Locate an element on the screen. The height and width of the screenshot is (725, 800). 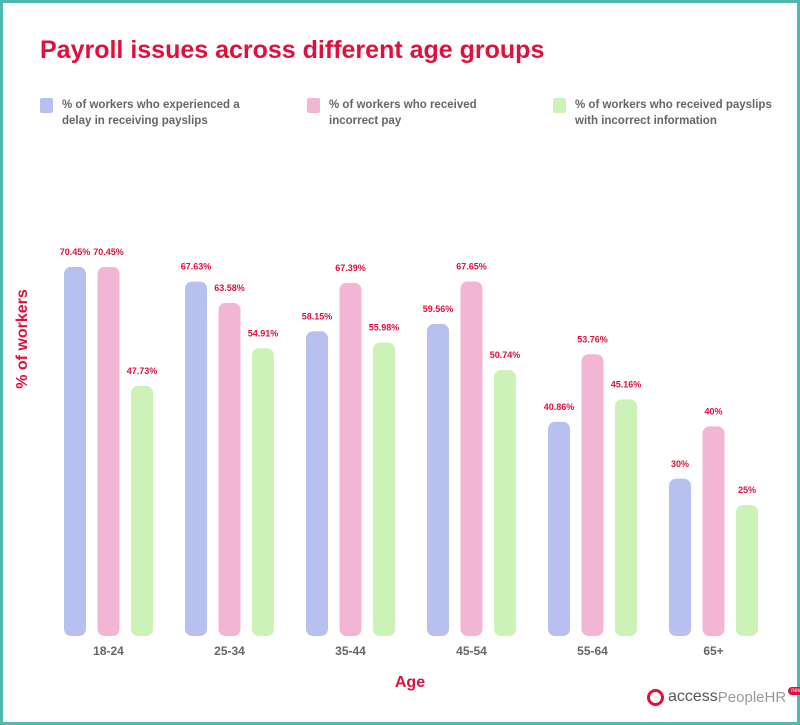
legend-label: % of workers who received payslips is located at coordinates (673, 105).